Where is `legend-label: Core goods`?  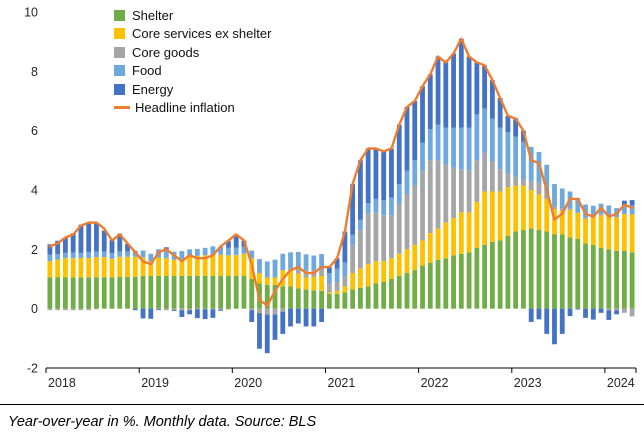
legend-label: Core goods is located at coordinates (166, 52).